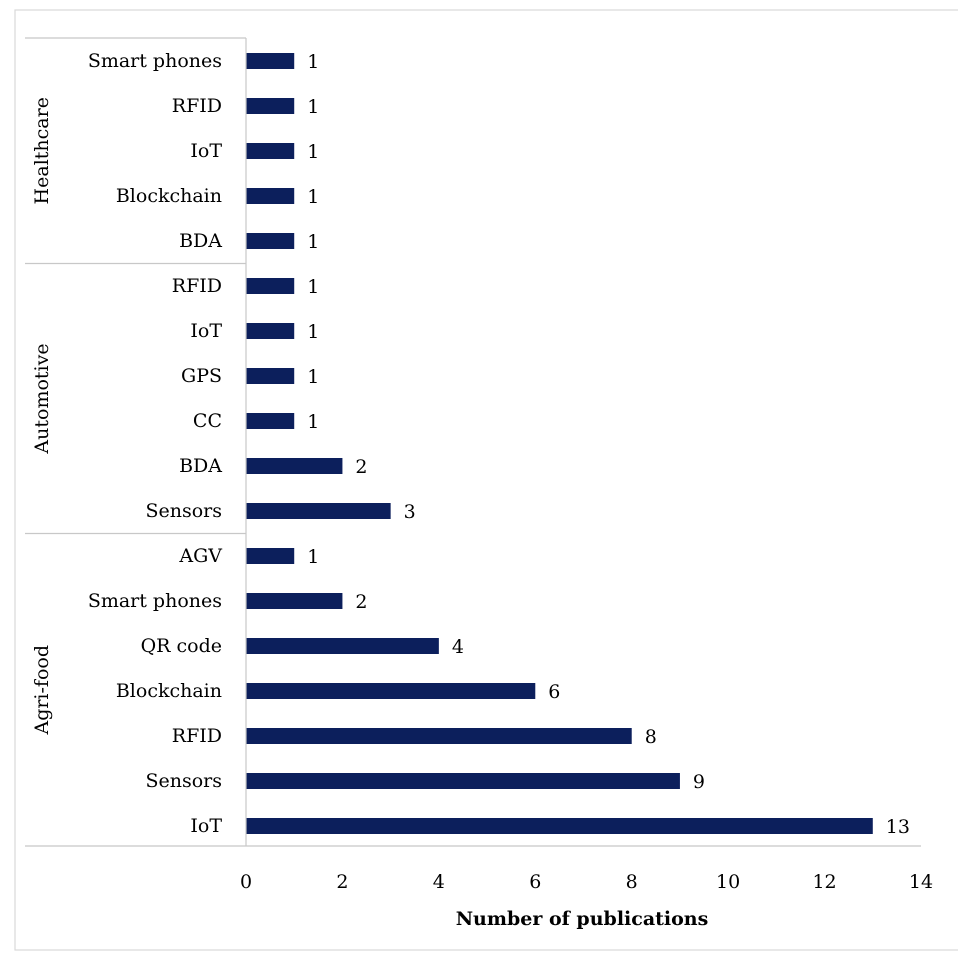 The height and width of the screenshot is (956, 958). What do you see at coordinates (458, 647) in the screenshot?
I see `data-label: 4` at bounding box center [458, 647].